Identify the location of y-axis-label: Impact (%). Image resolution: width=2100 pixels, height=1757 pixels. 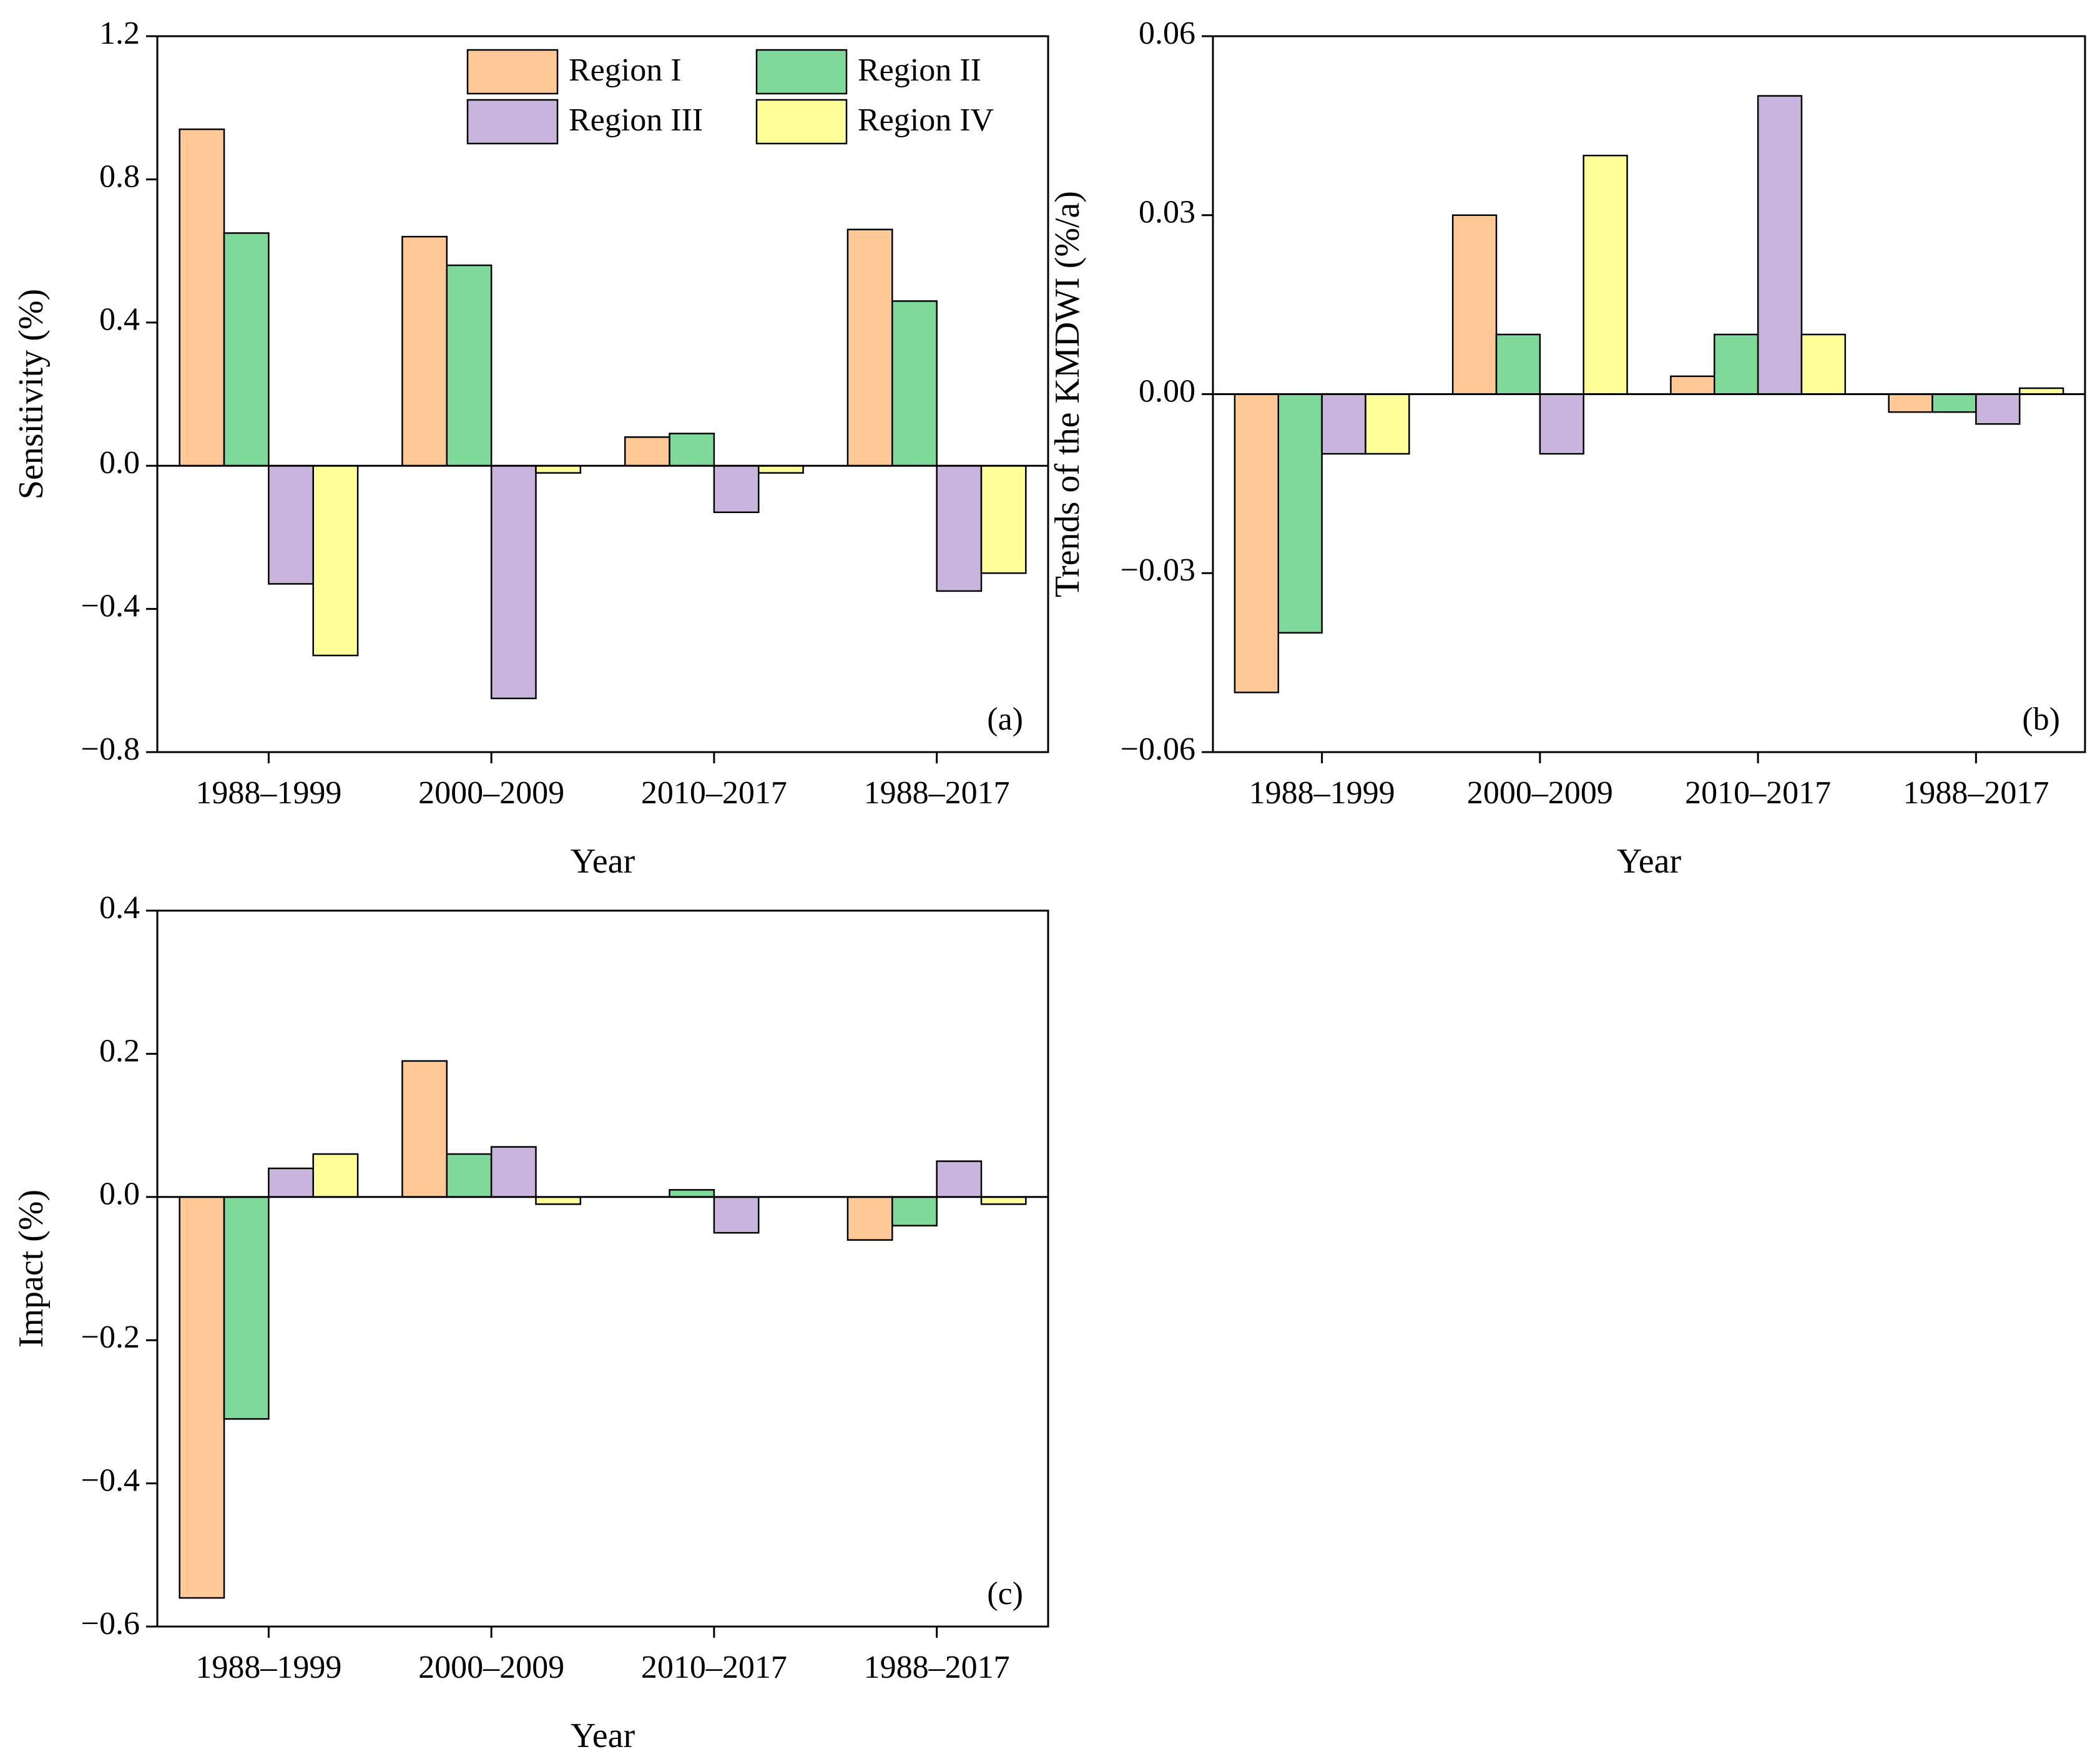
(32, 1269).